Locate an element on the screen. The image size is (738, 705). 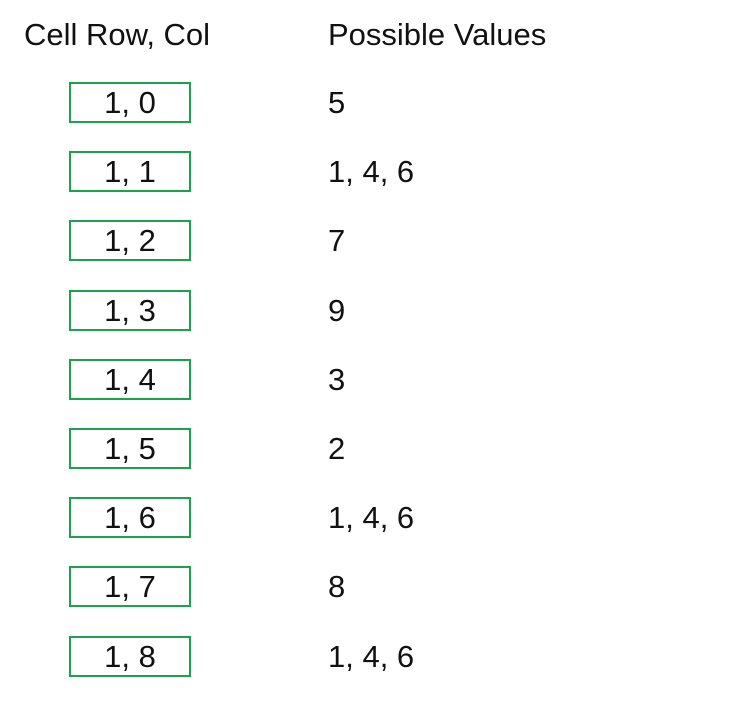
possible-values: 7 is located at coordinates (337, 241).